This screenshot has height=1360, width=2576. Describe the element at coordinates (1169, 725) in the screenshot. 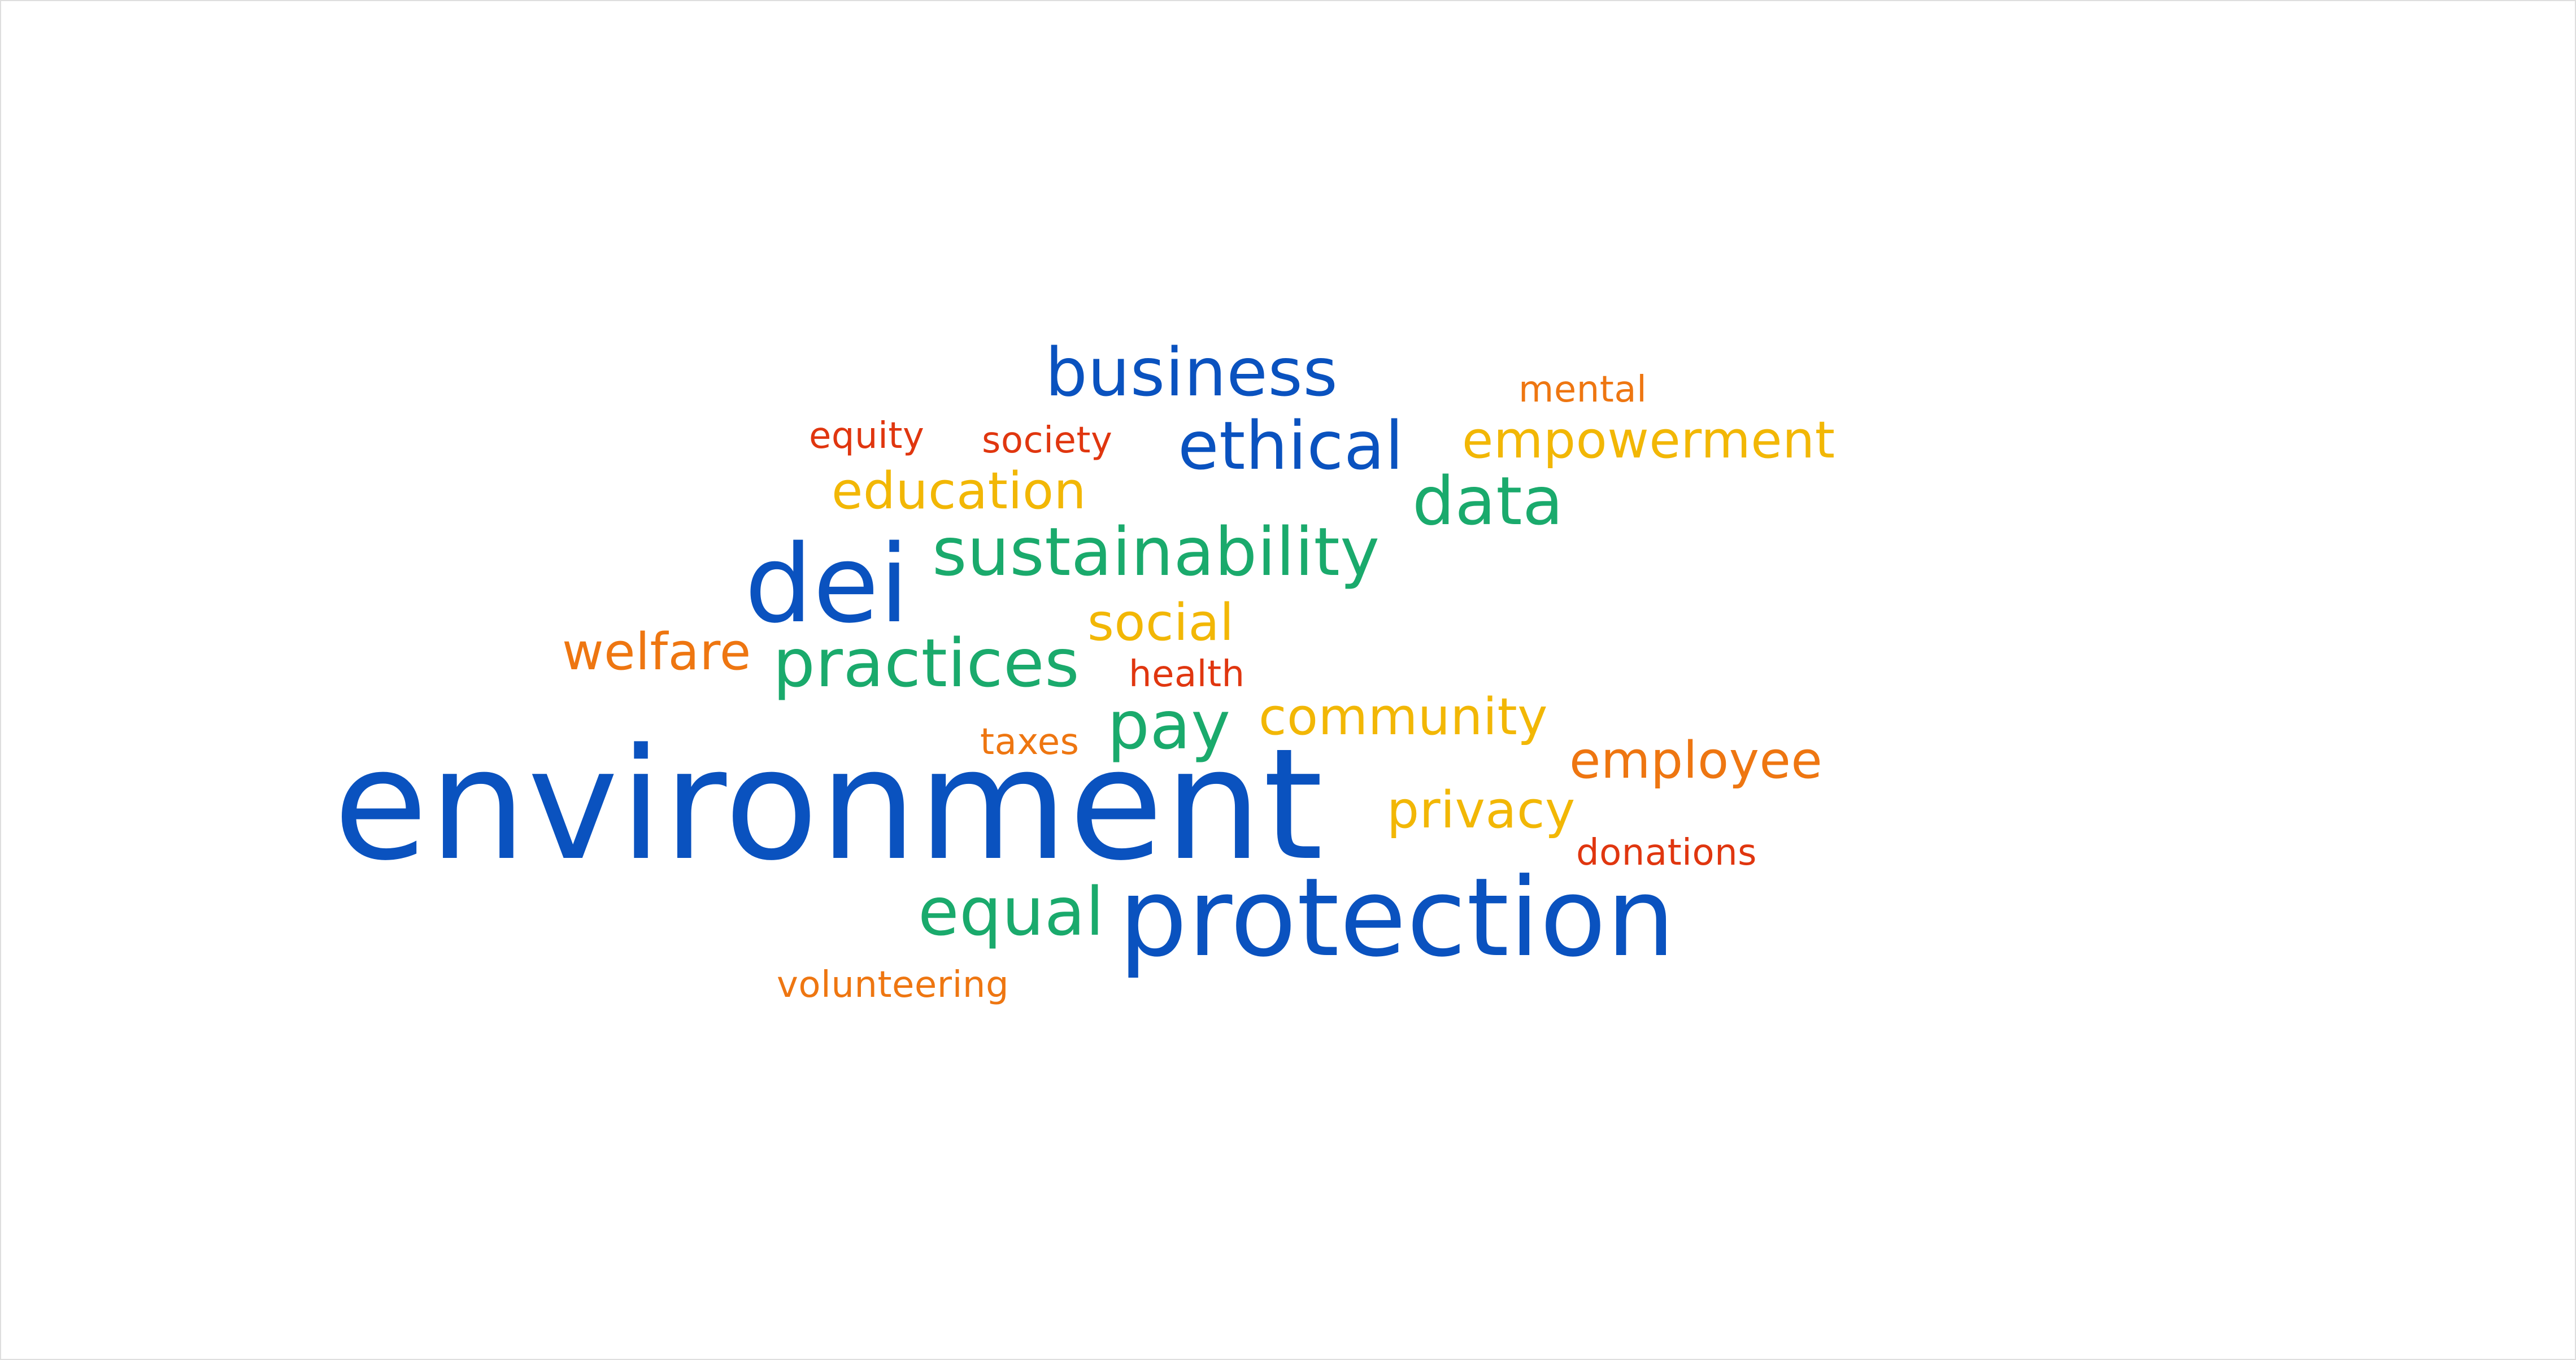

I see `word-pay: pay` at that location.